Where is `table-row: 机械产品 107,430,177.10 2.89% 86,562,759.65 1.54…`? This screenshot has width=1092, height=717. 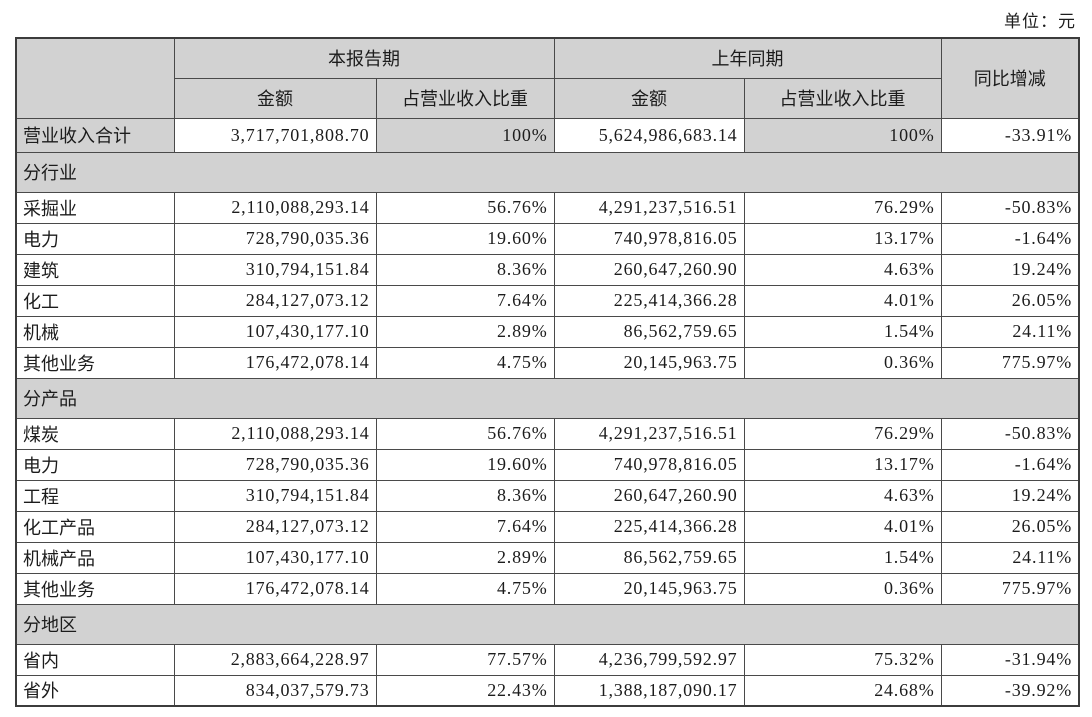
table-row: 机械产品 107,430,177.10 2.89% 86,562,759.65 1.54… is located at coordinates (547, 557).